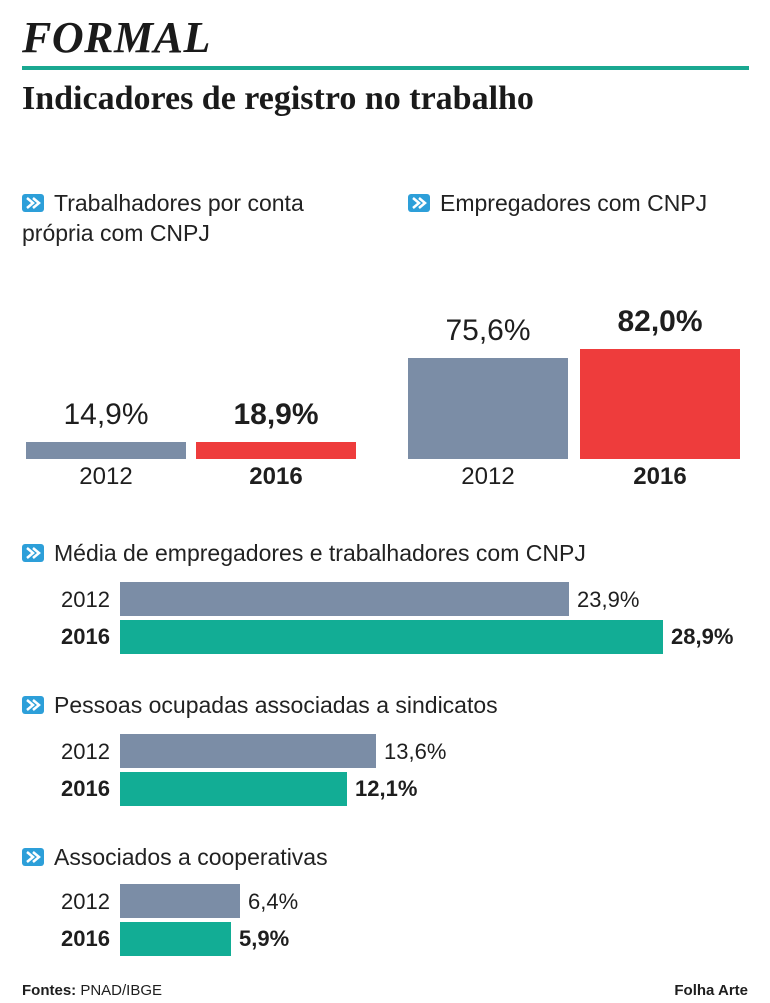 Image resolution: width=770 pixels, height=1003 pixels. I want to click on chart2-title: Empregadores com CNPJ, so click(557, 203).